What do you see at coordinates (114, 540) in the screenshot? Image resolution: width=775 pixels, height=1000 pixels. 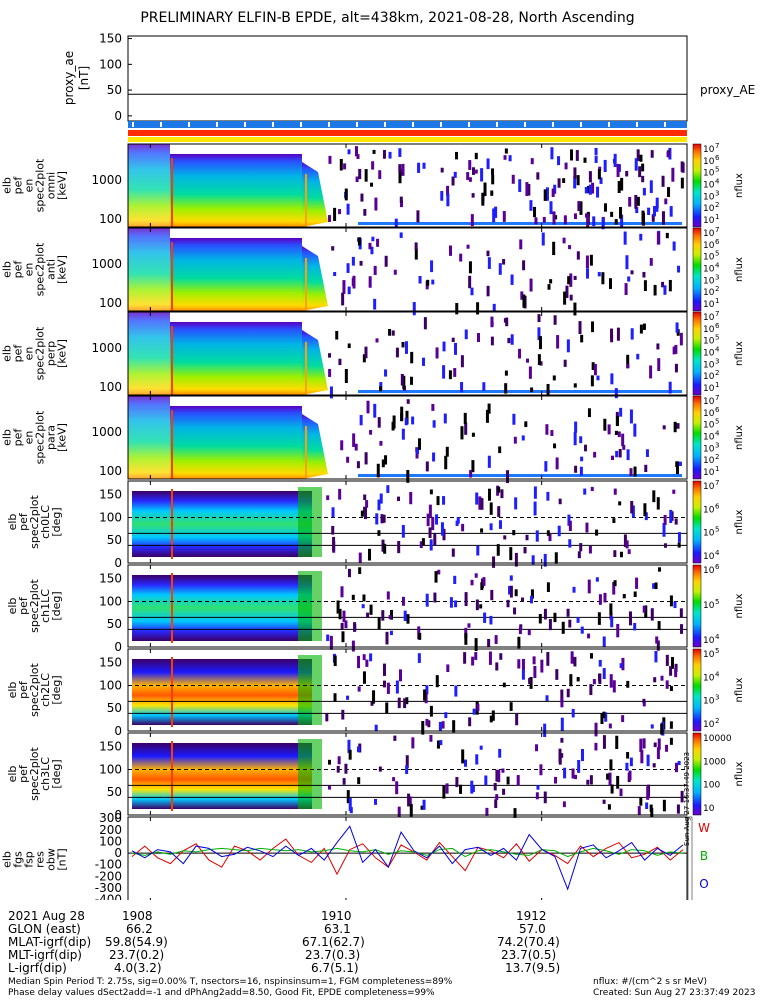 I see `ytick-label: 50` at bounding box center [114, 540].